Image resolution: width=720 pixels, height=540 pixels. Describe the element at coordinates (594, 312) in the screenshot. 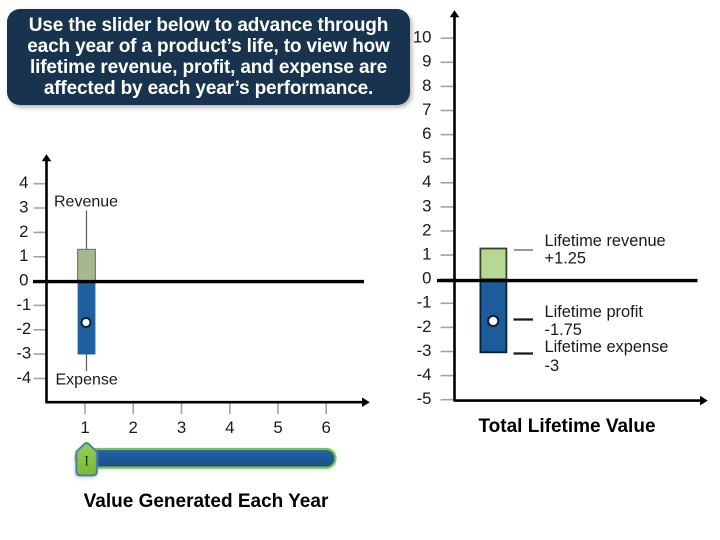

I see `svg-text: Lifetime profit` at that location.